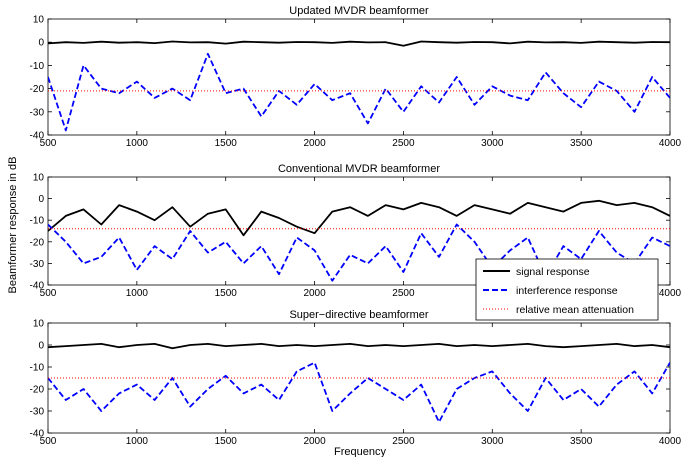 This screenshot has width=682, height=457. What do you see at coordinates (39, 324) in the screenshot?
I see `panel-3-y-tick-label: 10` at bounding box center [39, 324].